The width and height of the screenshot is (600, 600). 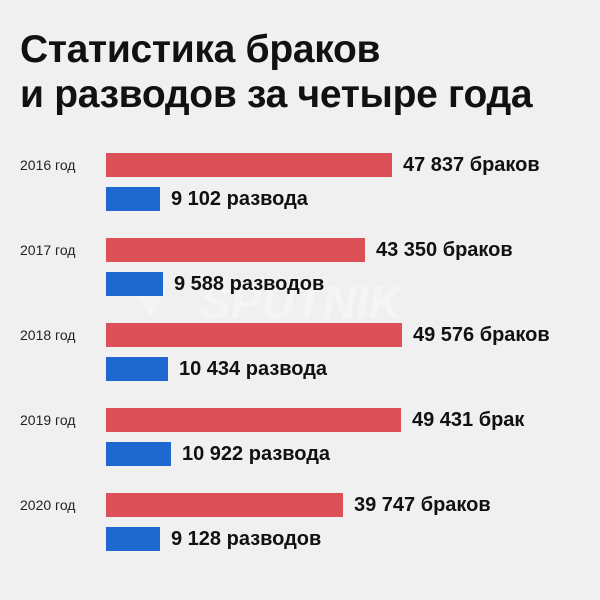 What do you see at coordinates (481, 335) in the screenshot?
I see `marriages-value-label: 49 576 браков` at bounding box center [481, 335].